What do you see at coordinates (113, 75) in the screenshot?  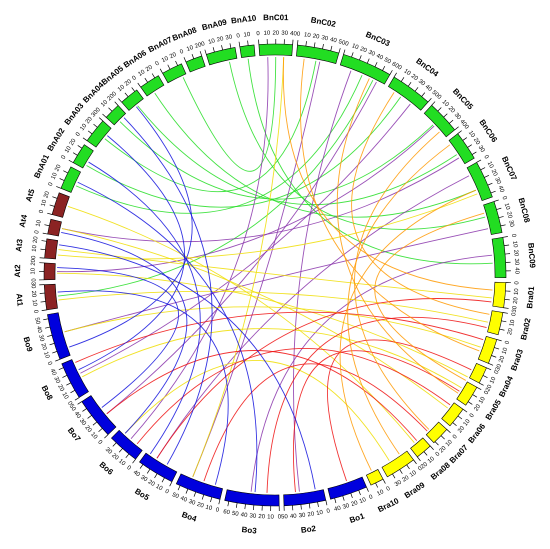 I see `chromosome-name: BnA05` at bounding box center [113, 75].